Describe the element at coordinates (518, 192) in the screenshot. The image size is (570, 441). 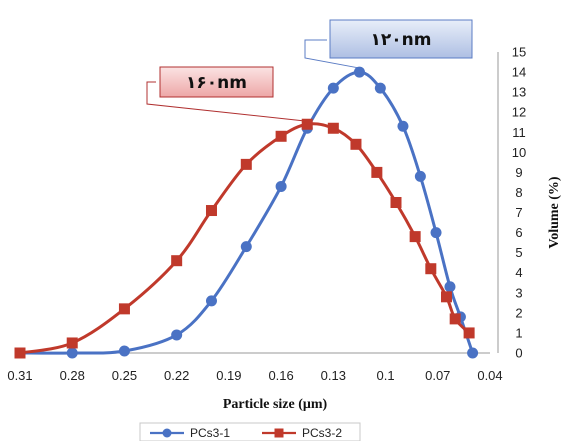
I see `y-tick-label: 8` at that location.